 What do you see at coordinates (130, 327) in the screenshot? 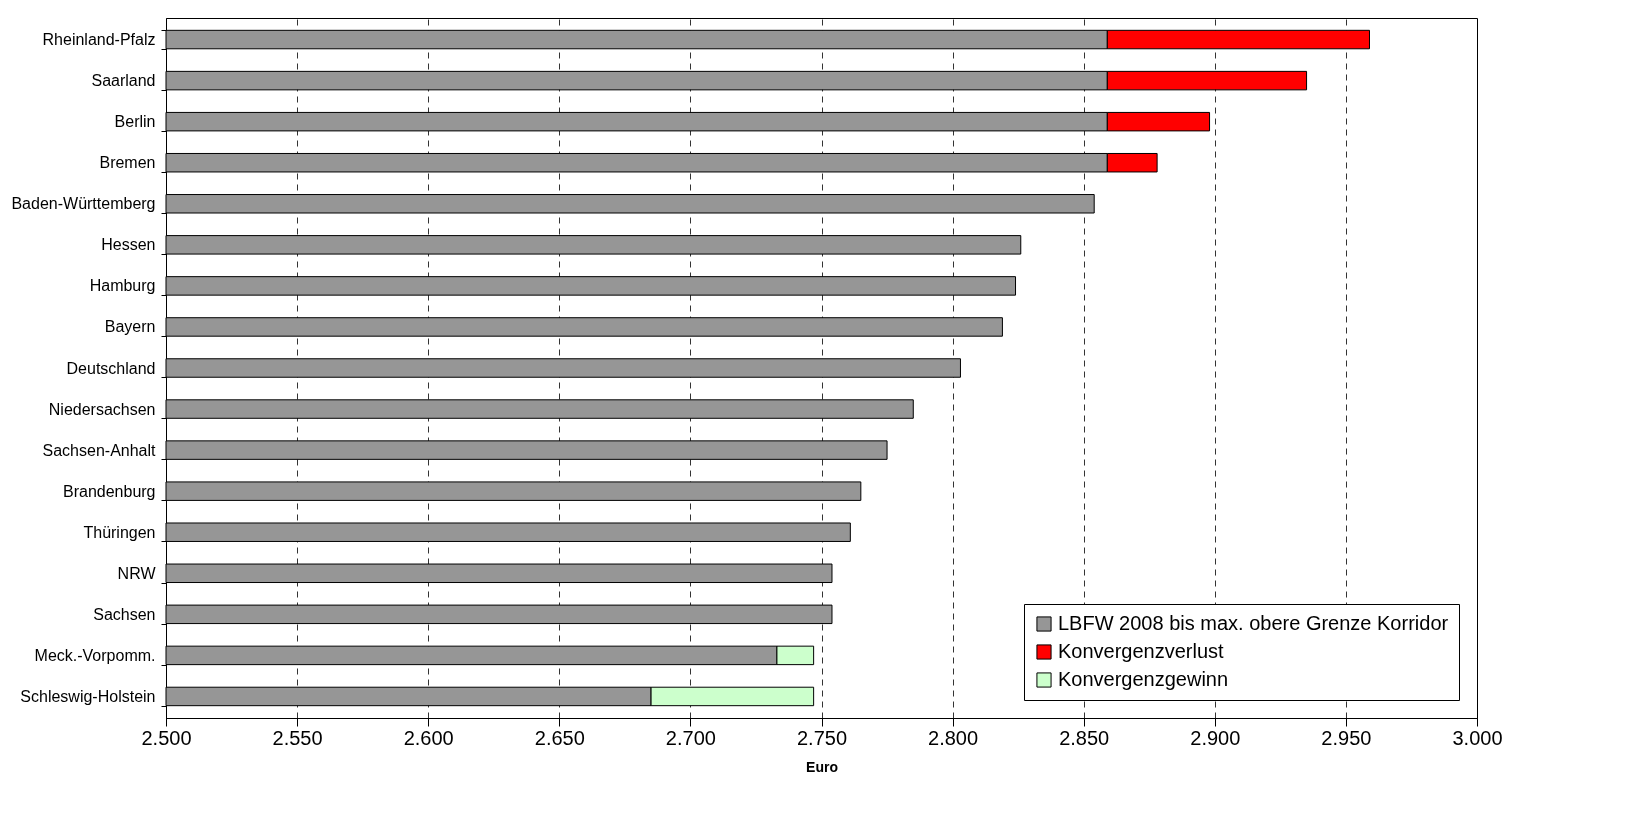
I see `y-tick-label: Bayern` at bounding box center [130, 327].